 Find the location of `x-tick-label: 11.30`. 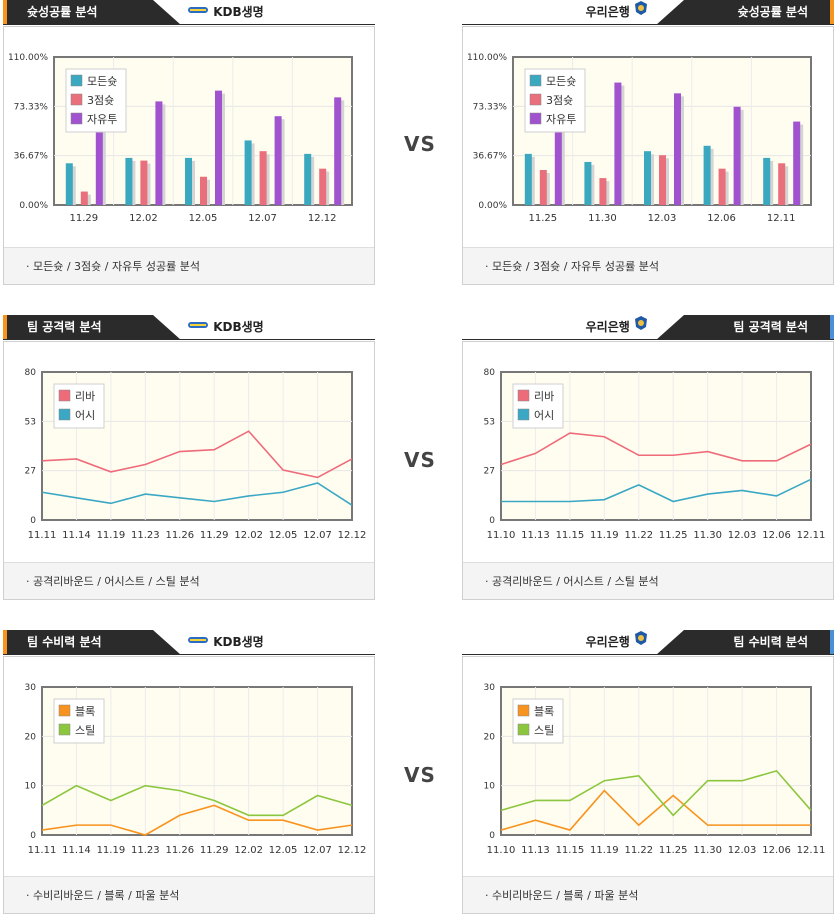

x-tick-label: 11.30 is located at coordinates (707, 850).